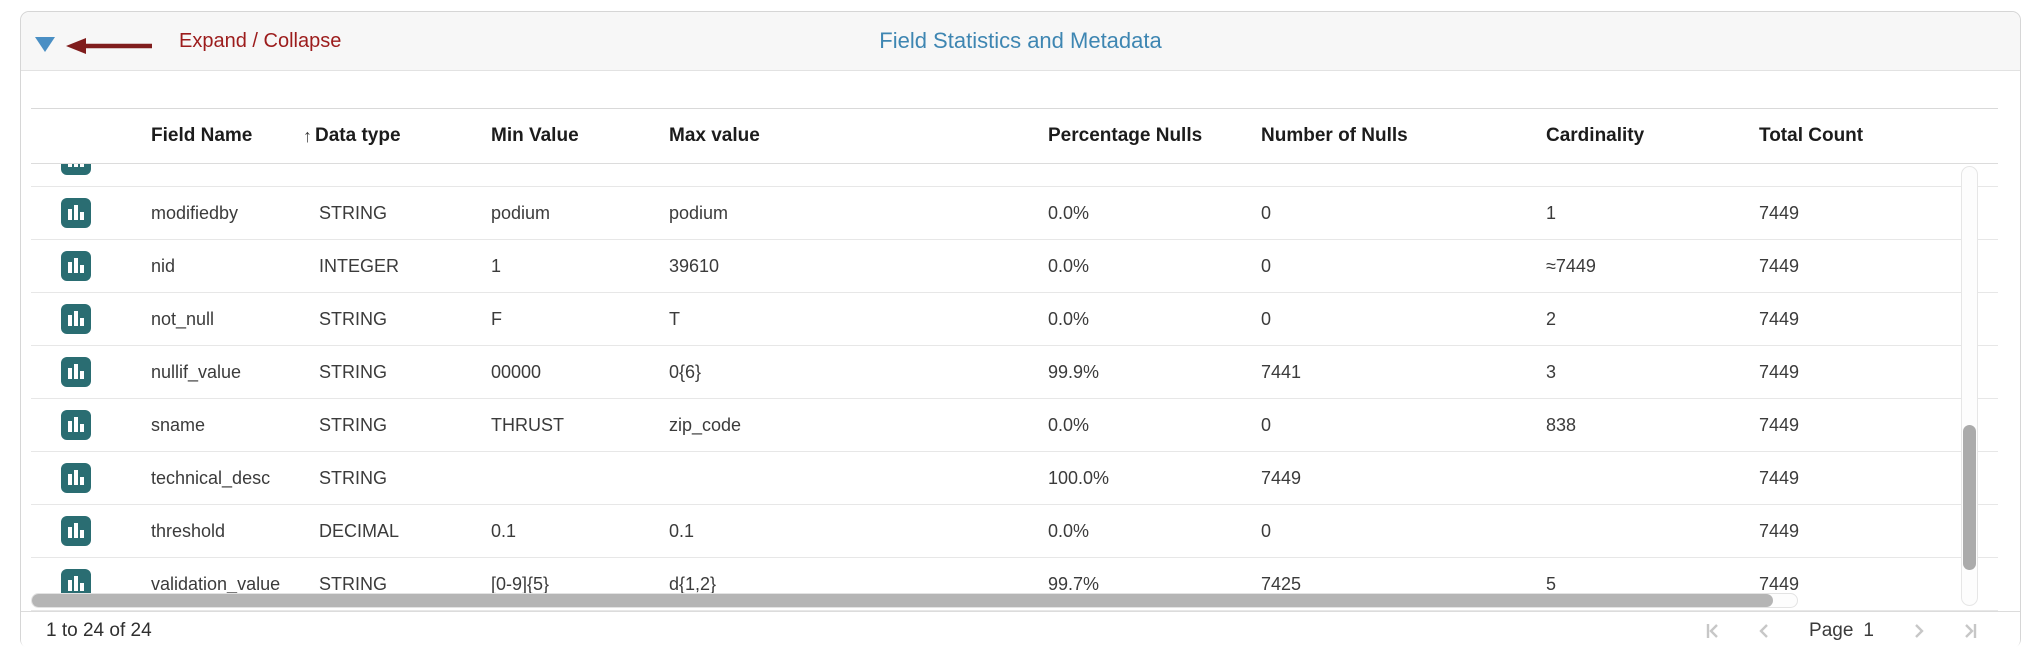 The image size is (2033, 669). What do you see at coordinates (1764, 631) in the screenshot?
I see `previous-page-button` at bounding box center [1764, 631].